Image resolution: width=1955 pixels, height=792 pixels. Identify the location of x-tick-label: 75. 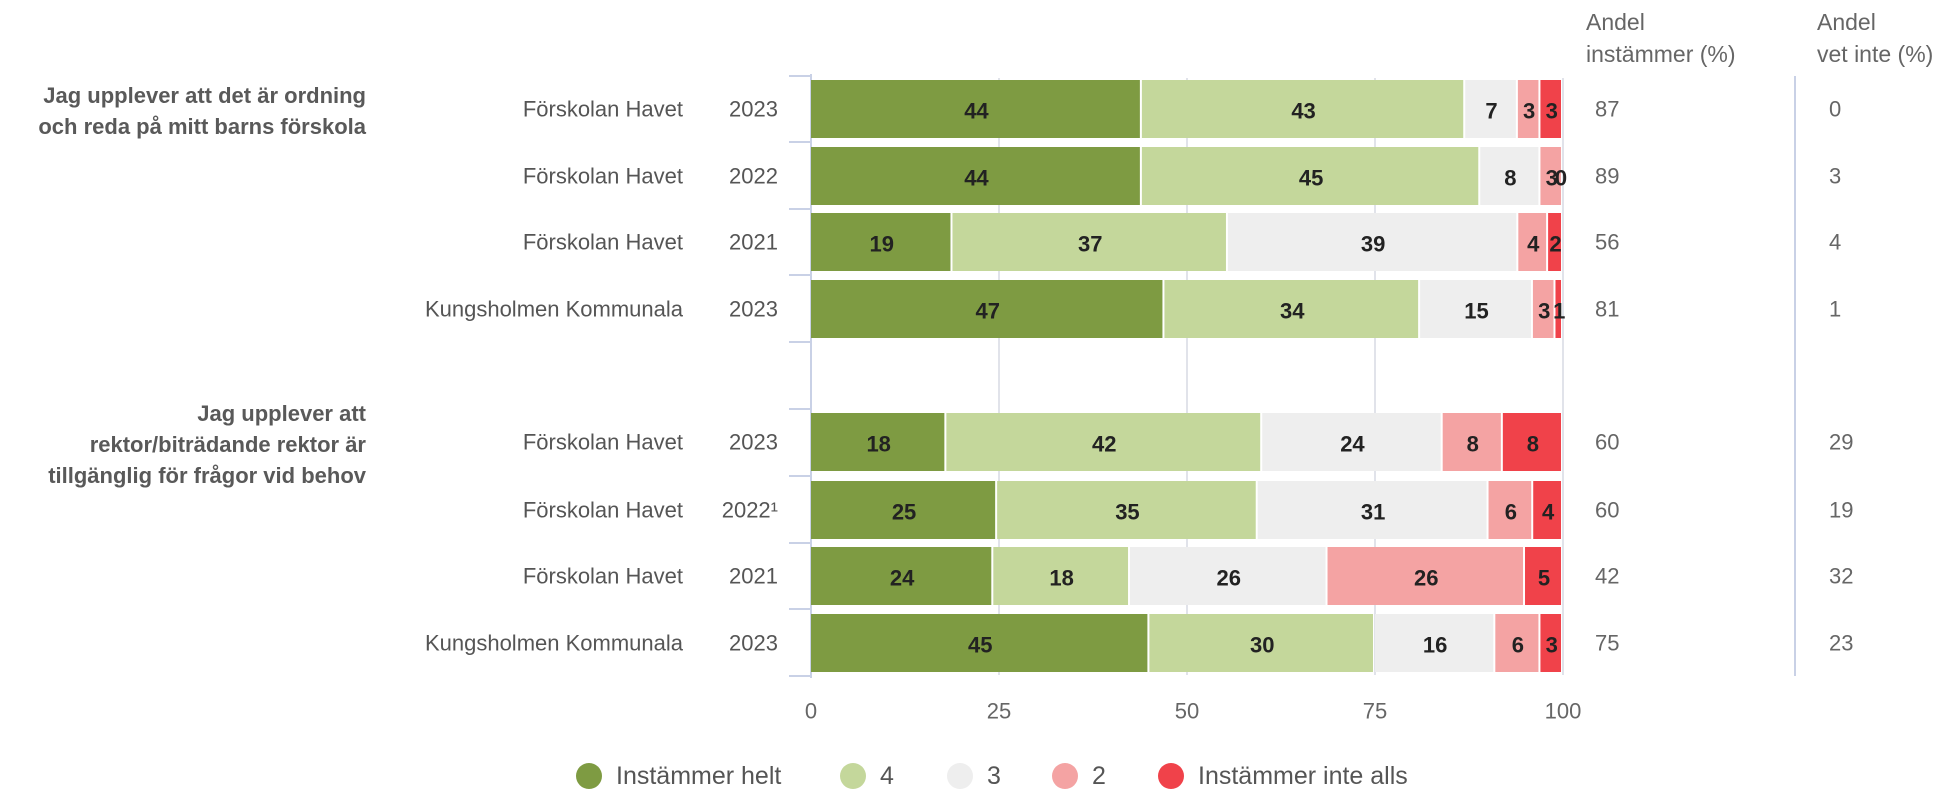
(1375, 711).